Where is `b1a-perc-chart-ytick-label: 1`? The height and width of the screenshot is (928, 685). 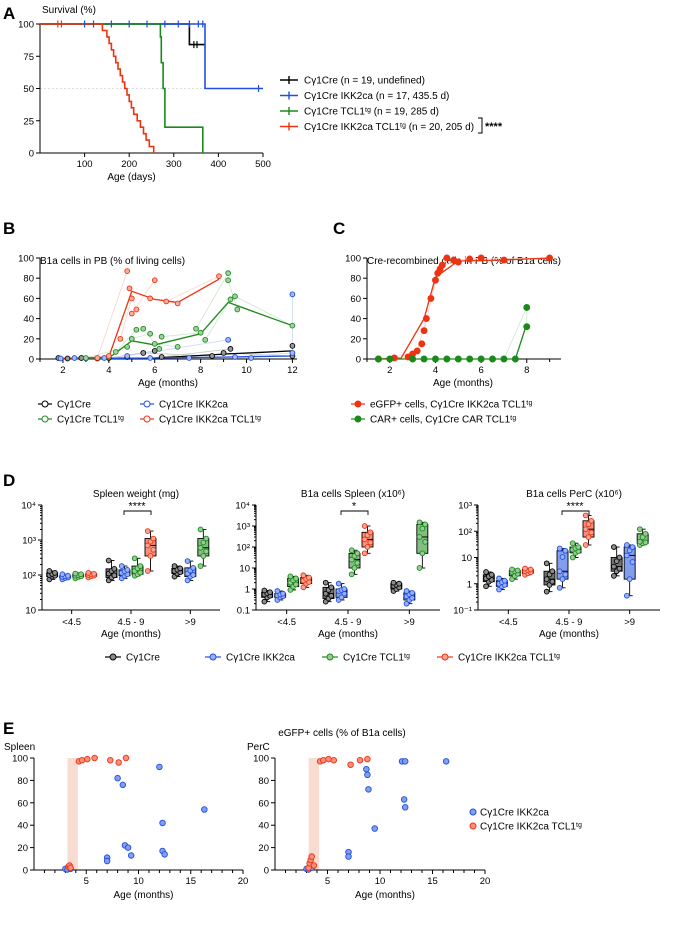 b1a-perc-chart-ytick-label: 1 is located at coordinates (469, 584).